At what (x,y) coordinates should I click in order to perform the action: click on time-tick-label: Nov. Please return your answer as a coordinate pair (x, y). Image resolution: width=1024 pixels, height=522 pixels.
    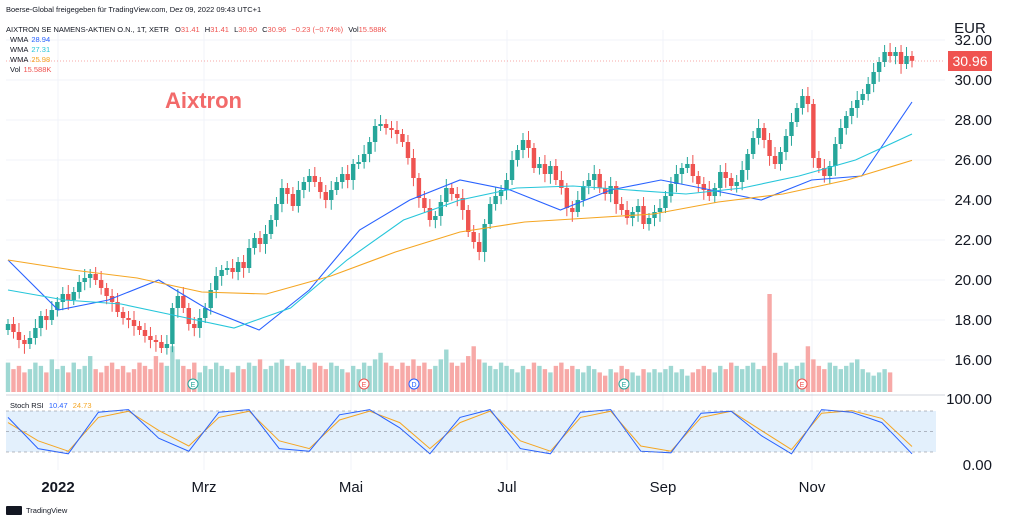
    Looking at the image, I should click on (812, 487).